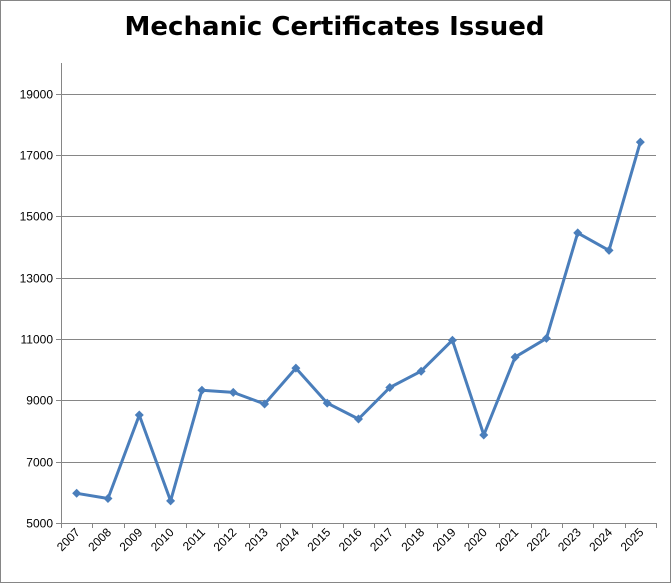 Image resolution: width=671 pixels, height=583 pixels. I want to click on x-tick-label: 2020, so click(475, 539).